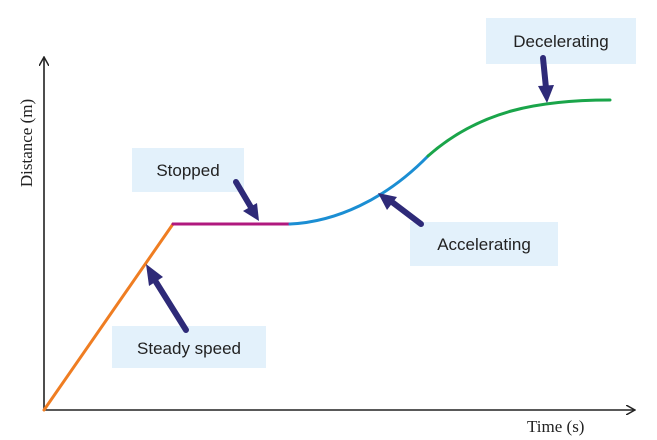  Describe the element at coordinates (359, 190) in the screenshot. I see `accelerating-segment` at that location.